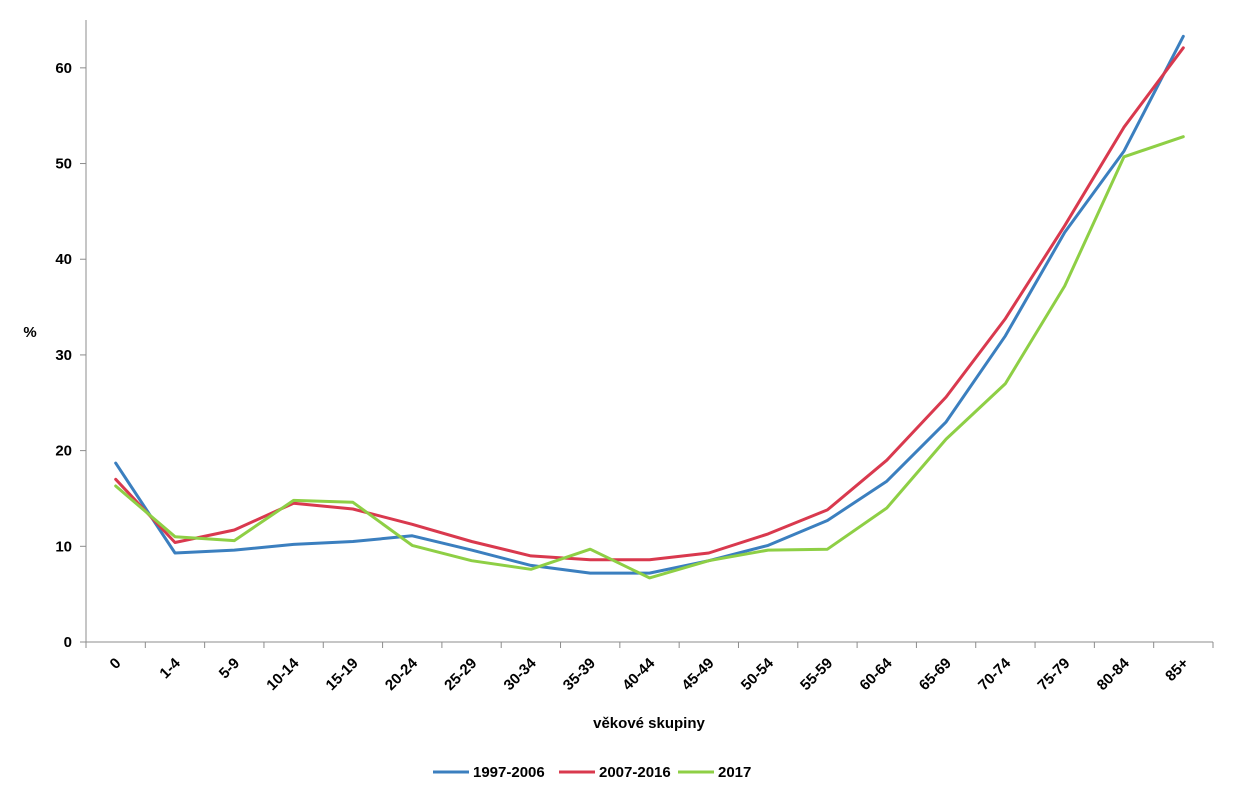  What do you see at coordinates (460, 674) in the screenshot?
I see `x-tick-label: 25-29` at bounding box center [460, 674].